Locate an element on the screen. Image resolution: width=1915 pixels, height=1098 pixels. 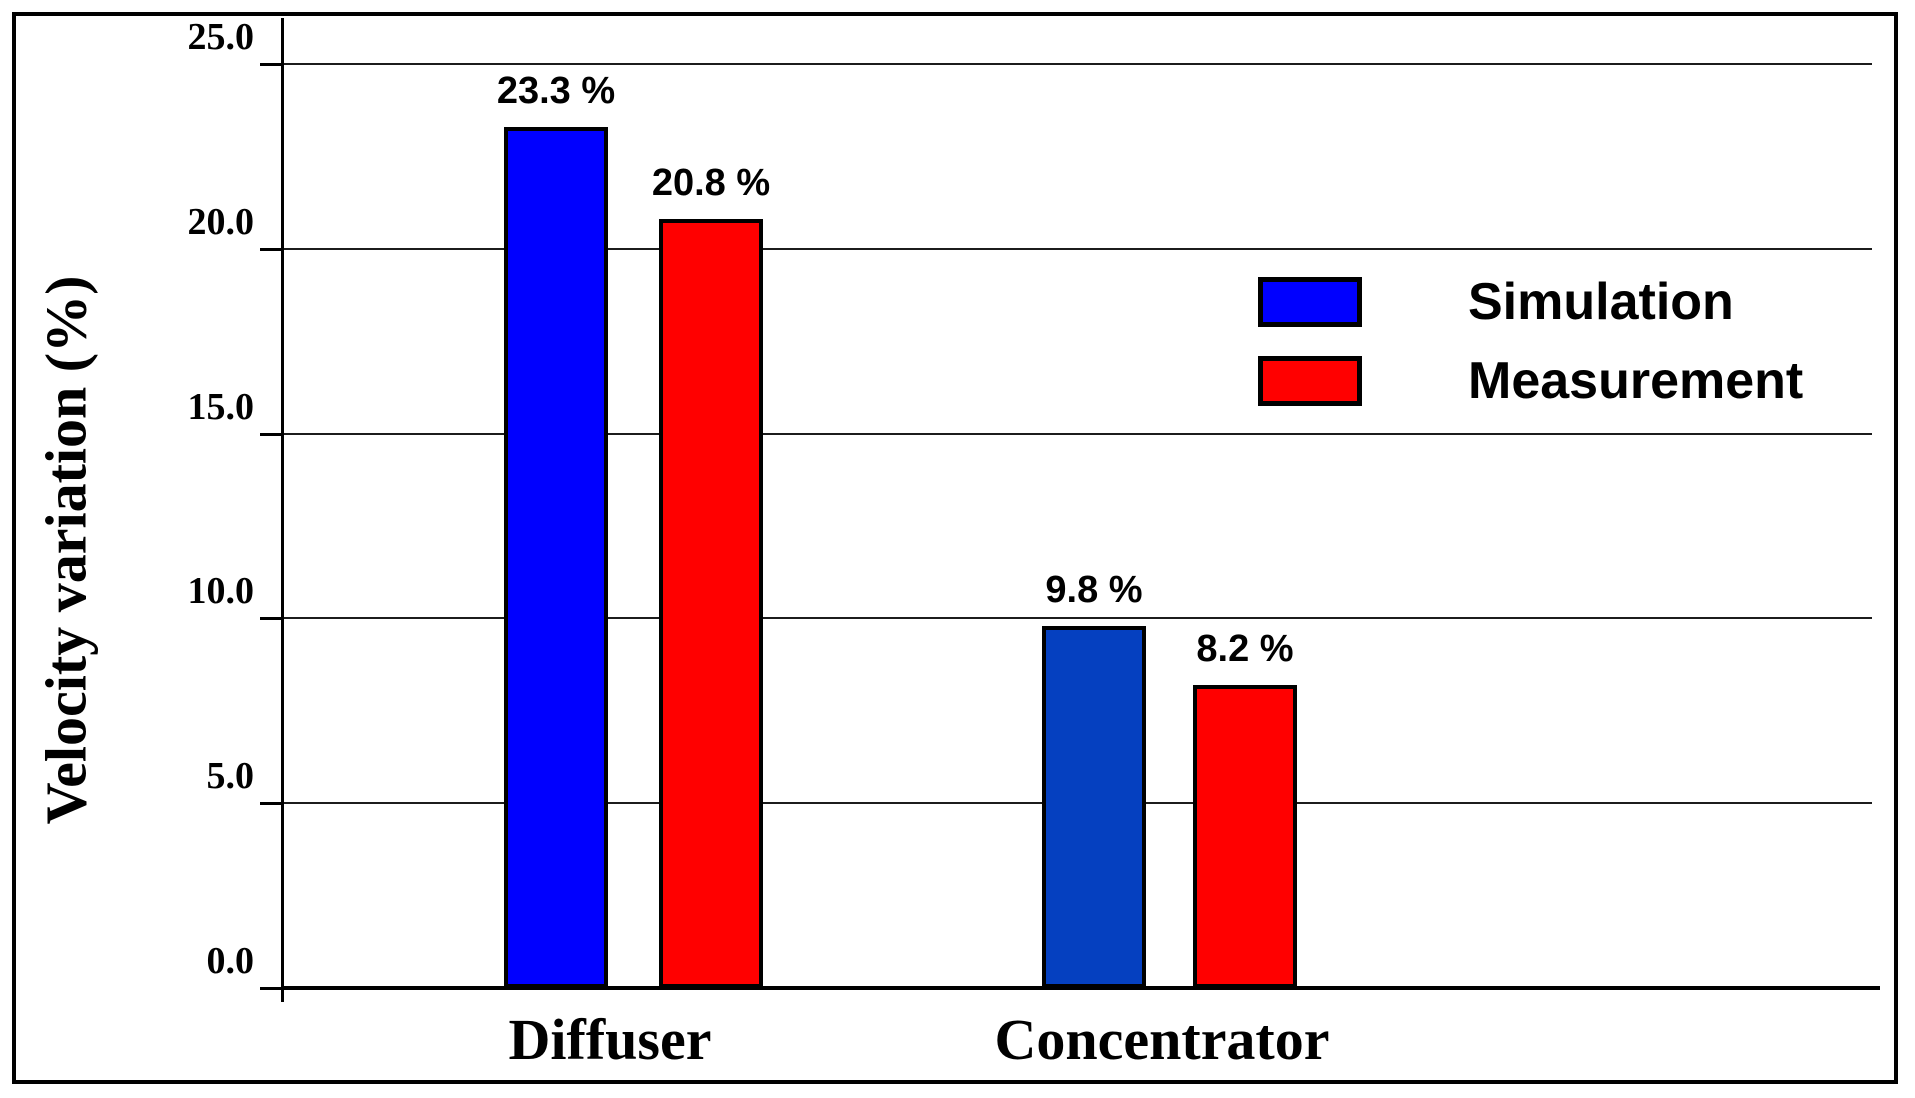
category-label-concentrator: Concentrator is located at coordinates (1162, 1039).